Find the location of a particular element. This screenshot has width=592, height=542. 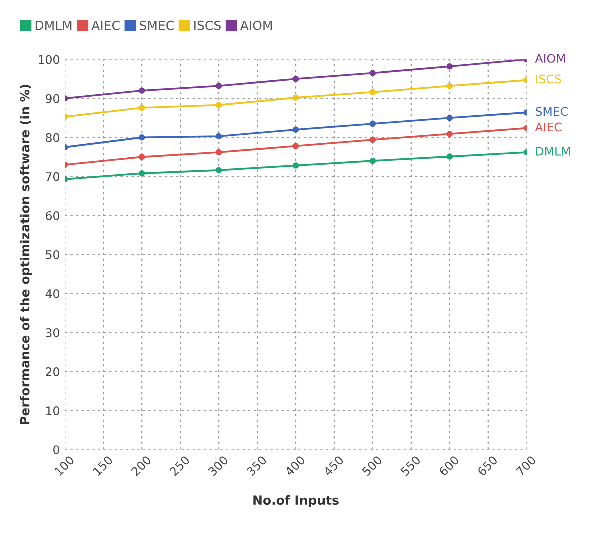

y-tick-label: 10 is located at coordinates (53, 411).